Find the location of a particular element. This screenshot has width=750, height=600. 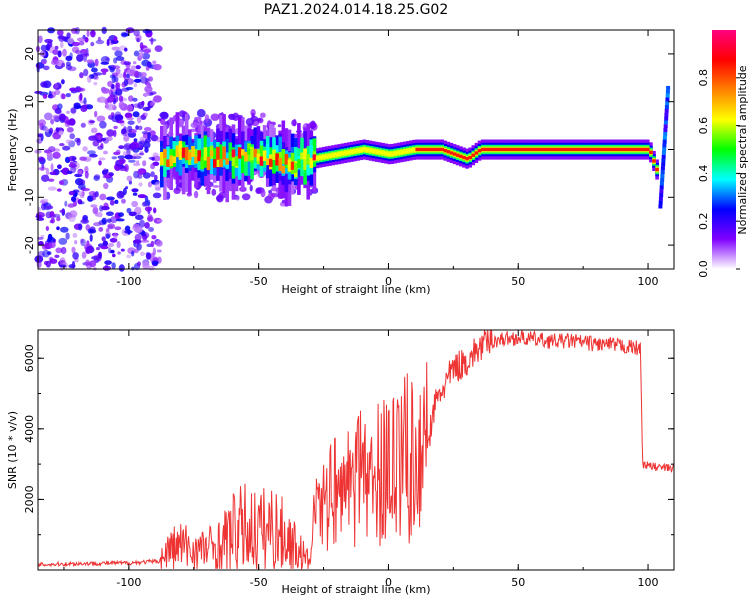

y-tick-label: 4000 is located at coordinates (29, 429).